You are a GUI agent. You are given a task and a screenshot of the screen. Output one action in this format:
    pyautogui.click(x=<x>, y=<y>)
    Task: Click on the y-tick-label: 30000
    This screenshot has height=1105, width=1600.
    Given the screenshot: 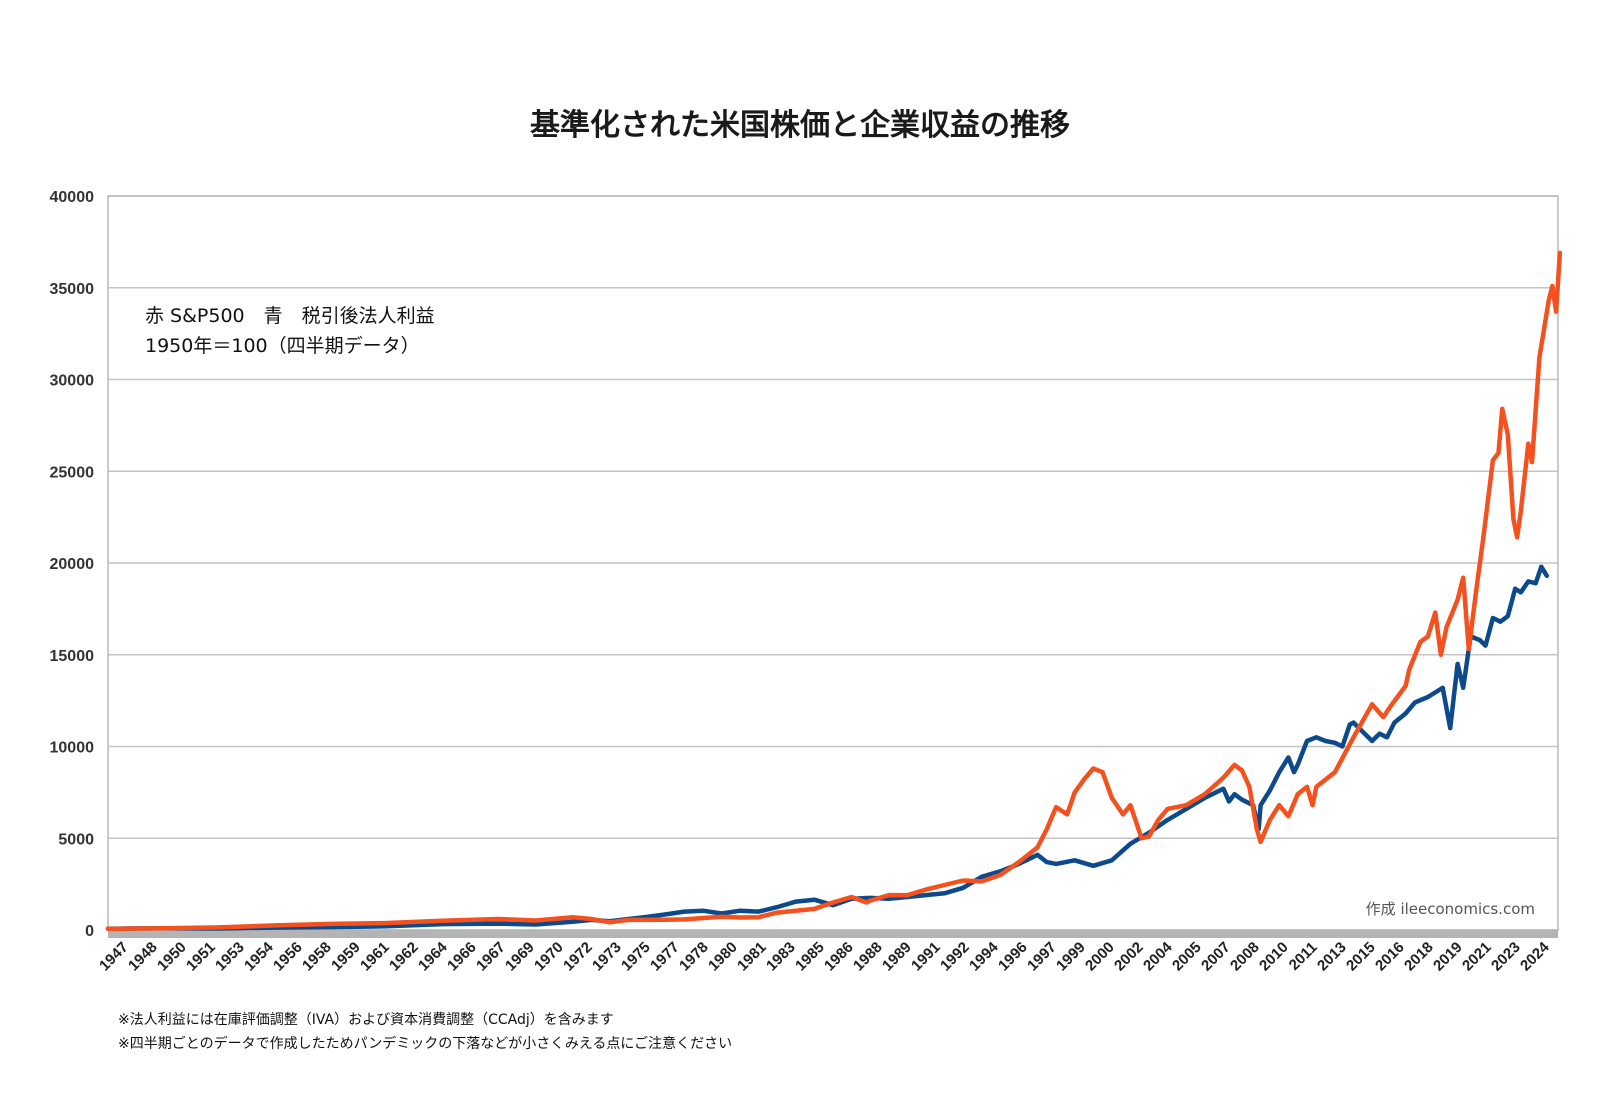 What is the action you would take?
    pyautogui.click(x=72, y=381)
    